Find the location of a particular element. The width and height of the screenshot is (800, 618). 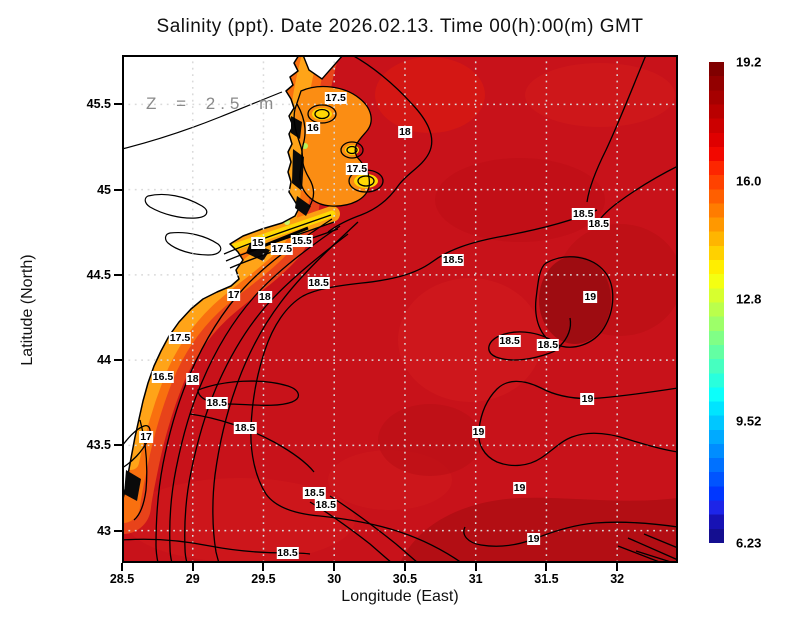

y-axis-label: Latitude (North) is located at coordinates (27, 310).